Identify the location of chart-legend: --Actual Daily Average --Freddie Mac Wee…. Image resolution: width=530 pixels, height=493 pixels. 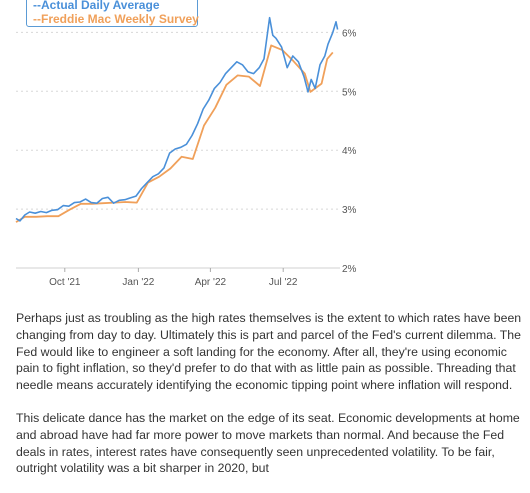
(112, 13).